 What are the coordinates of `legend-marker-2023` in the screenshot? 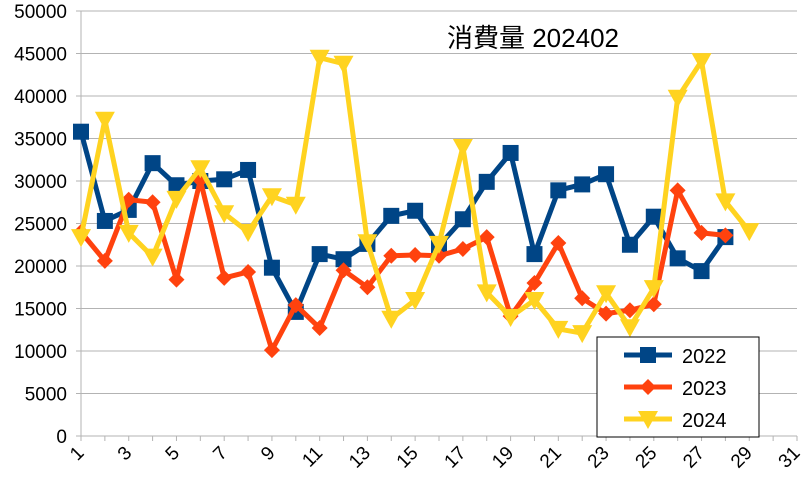 It's located at (648, 387).